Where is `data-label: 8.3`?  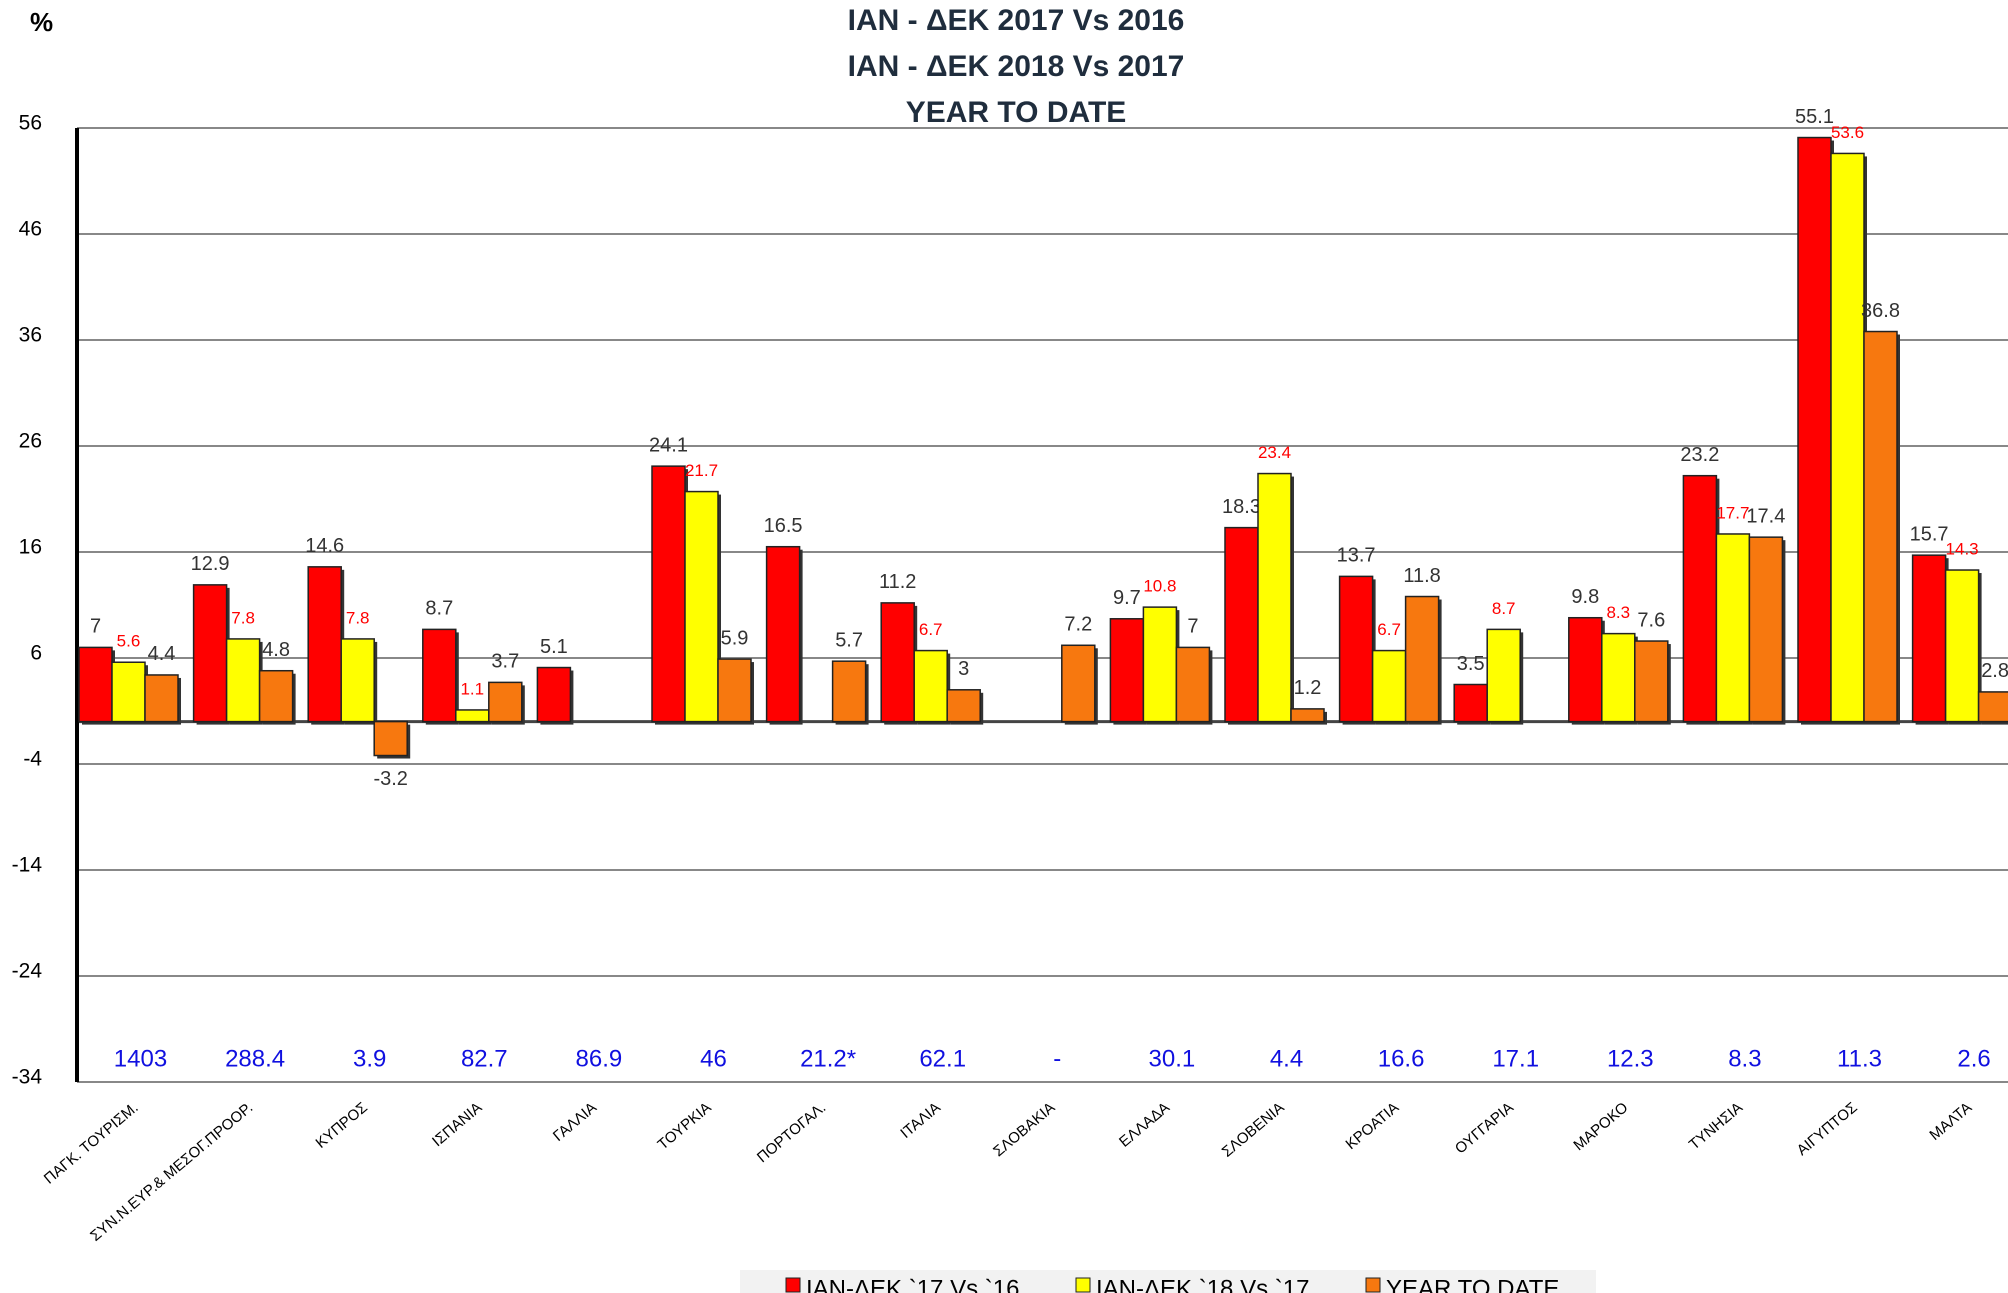
data-label: 8.3 is located at coordinates (1618, 612).